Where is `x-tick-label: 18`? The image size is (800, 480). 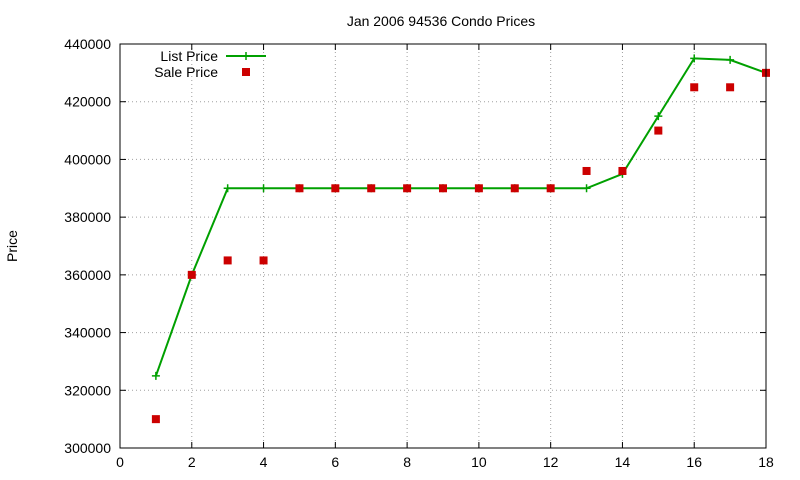 x-tick-label: 18 is located at coordinates (766, 462).